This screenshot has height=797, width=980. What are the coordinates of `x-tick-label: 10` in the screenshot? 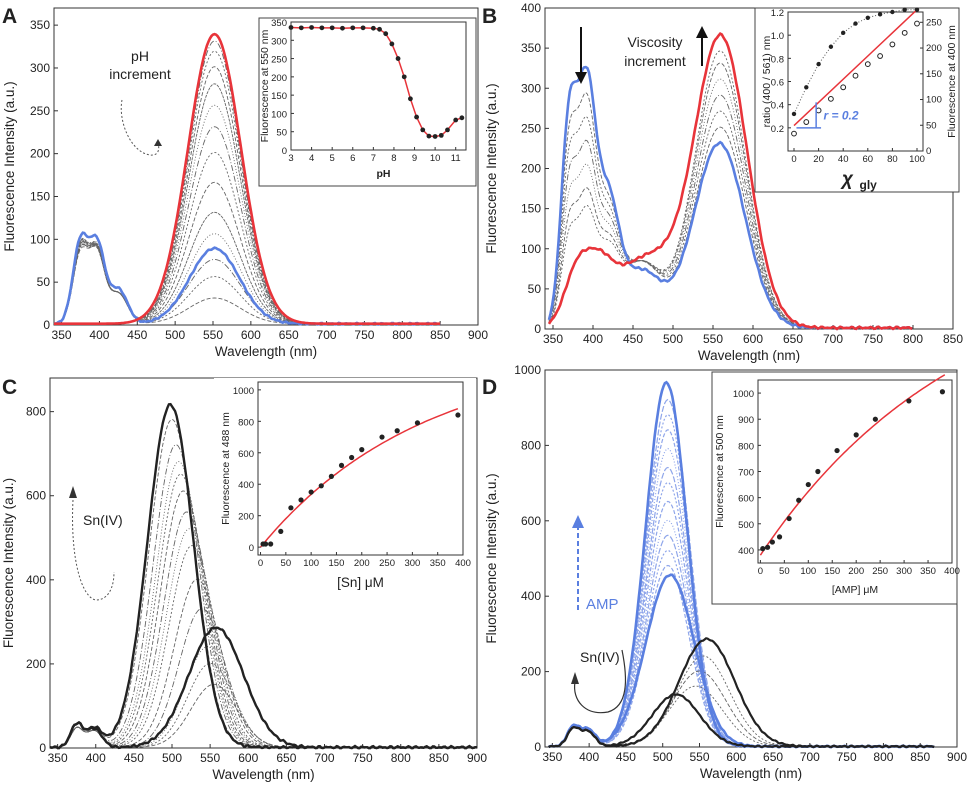 It's located at (435, 158).